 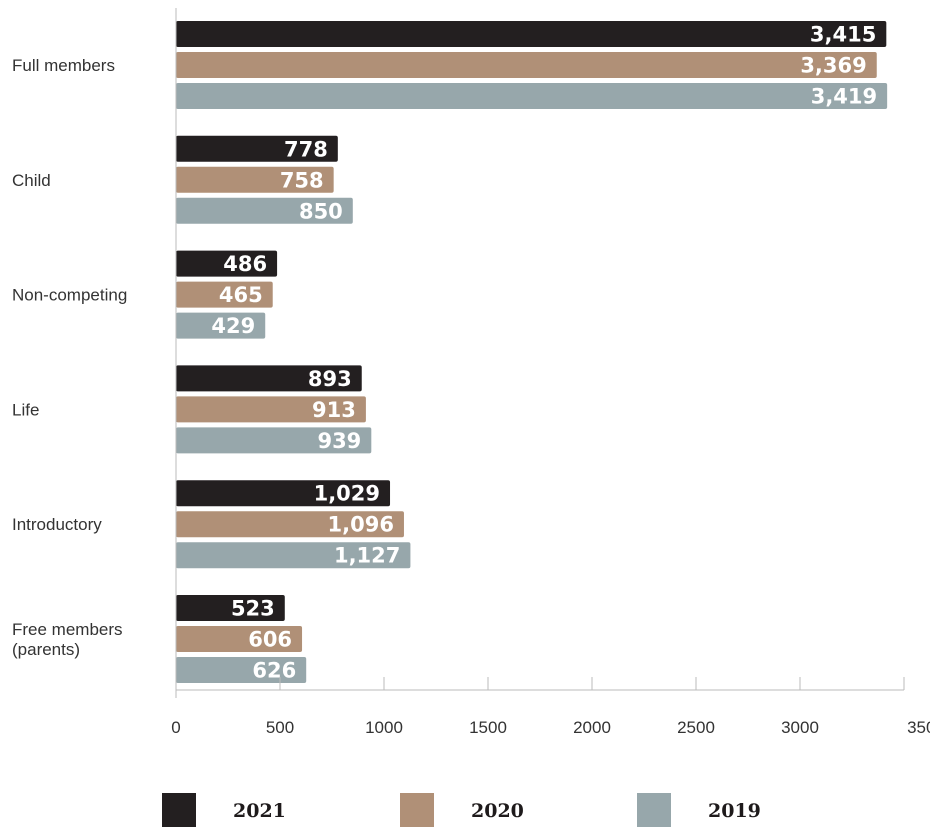 What do you see at coordinates (270, 640) in the screenshot?
I see `bar-label-free-members-parents-2020: 606` at bounding box center [270, 640].